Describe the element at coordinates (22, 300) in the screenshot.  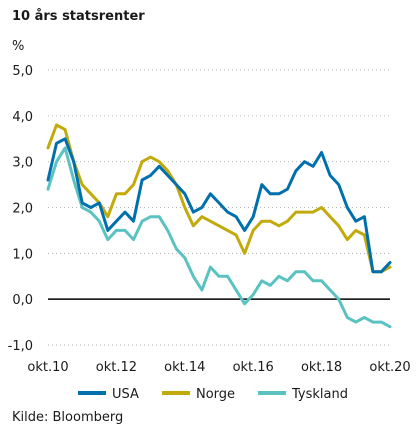
I see `y-tick-label: 0,0` at that location.